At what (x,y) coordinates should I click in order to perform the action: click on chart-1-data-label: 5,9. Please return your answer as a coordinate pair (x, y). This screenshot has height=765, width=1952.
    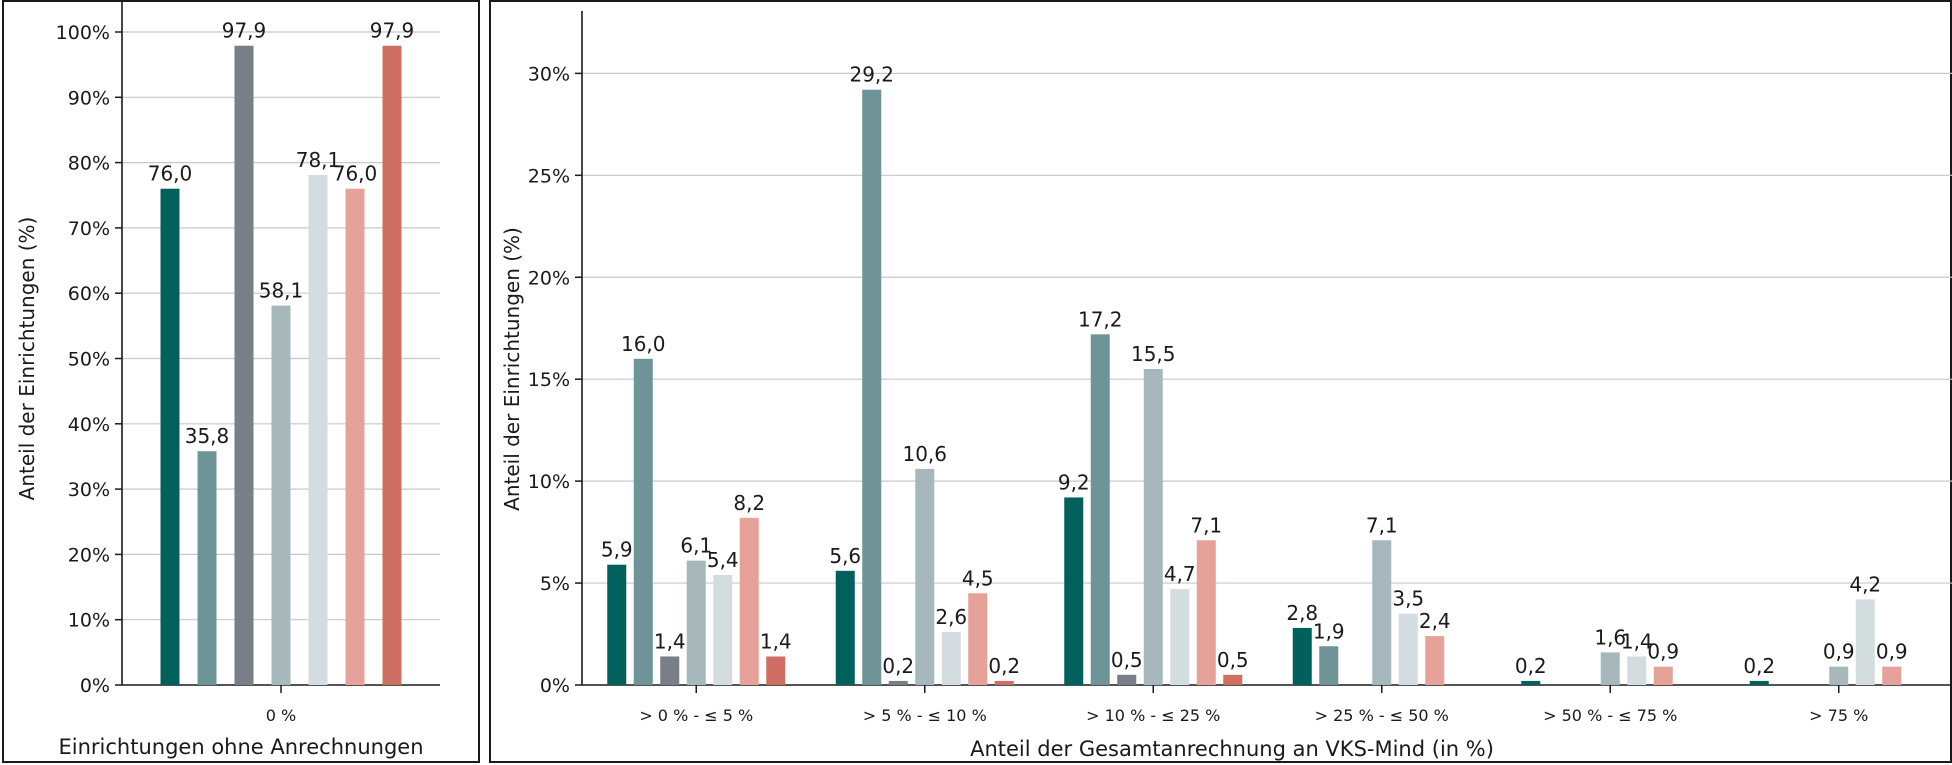
    Looking at the image, I should click on (617, 550).